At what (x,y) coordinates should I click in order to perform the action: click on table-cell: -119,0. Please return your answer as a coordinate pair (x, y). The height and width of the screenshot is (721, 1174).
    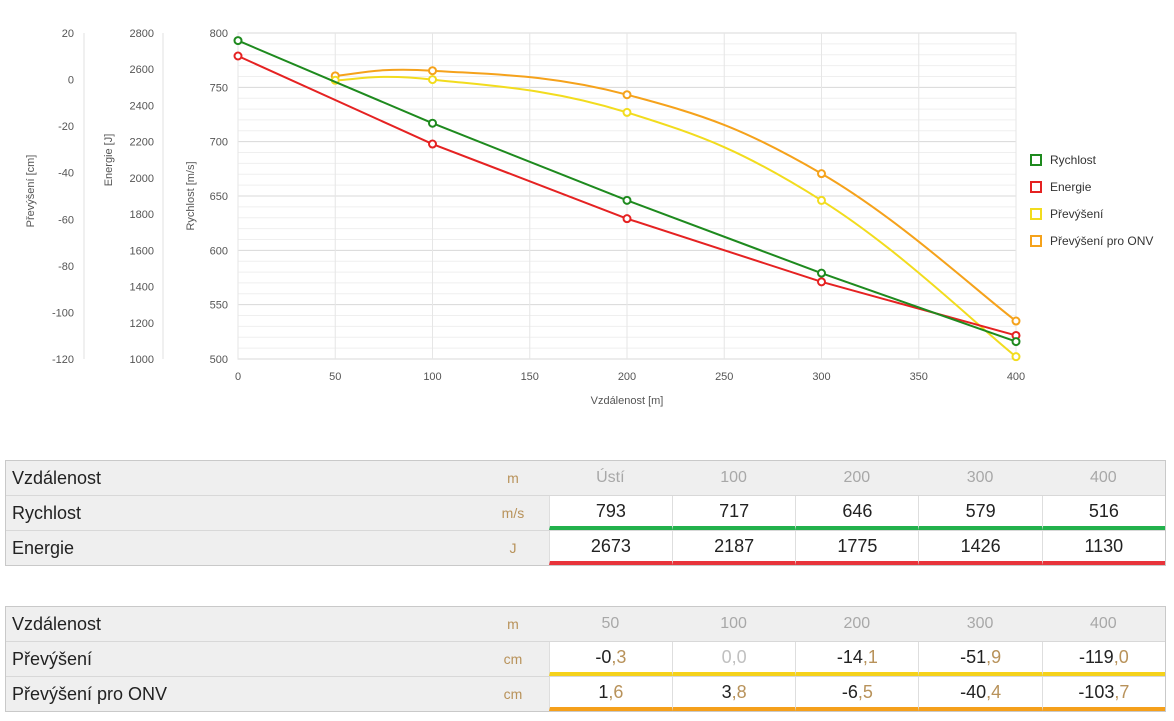
    Looking at the image, I should click on (1103, 659).